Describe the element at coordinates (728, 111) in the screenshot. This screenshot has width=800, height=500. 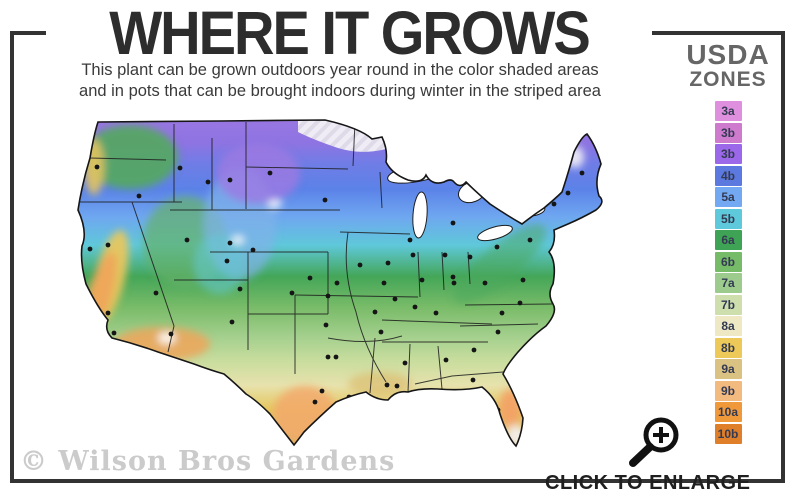
I see `zone-chip-3a: 3a` at that location.